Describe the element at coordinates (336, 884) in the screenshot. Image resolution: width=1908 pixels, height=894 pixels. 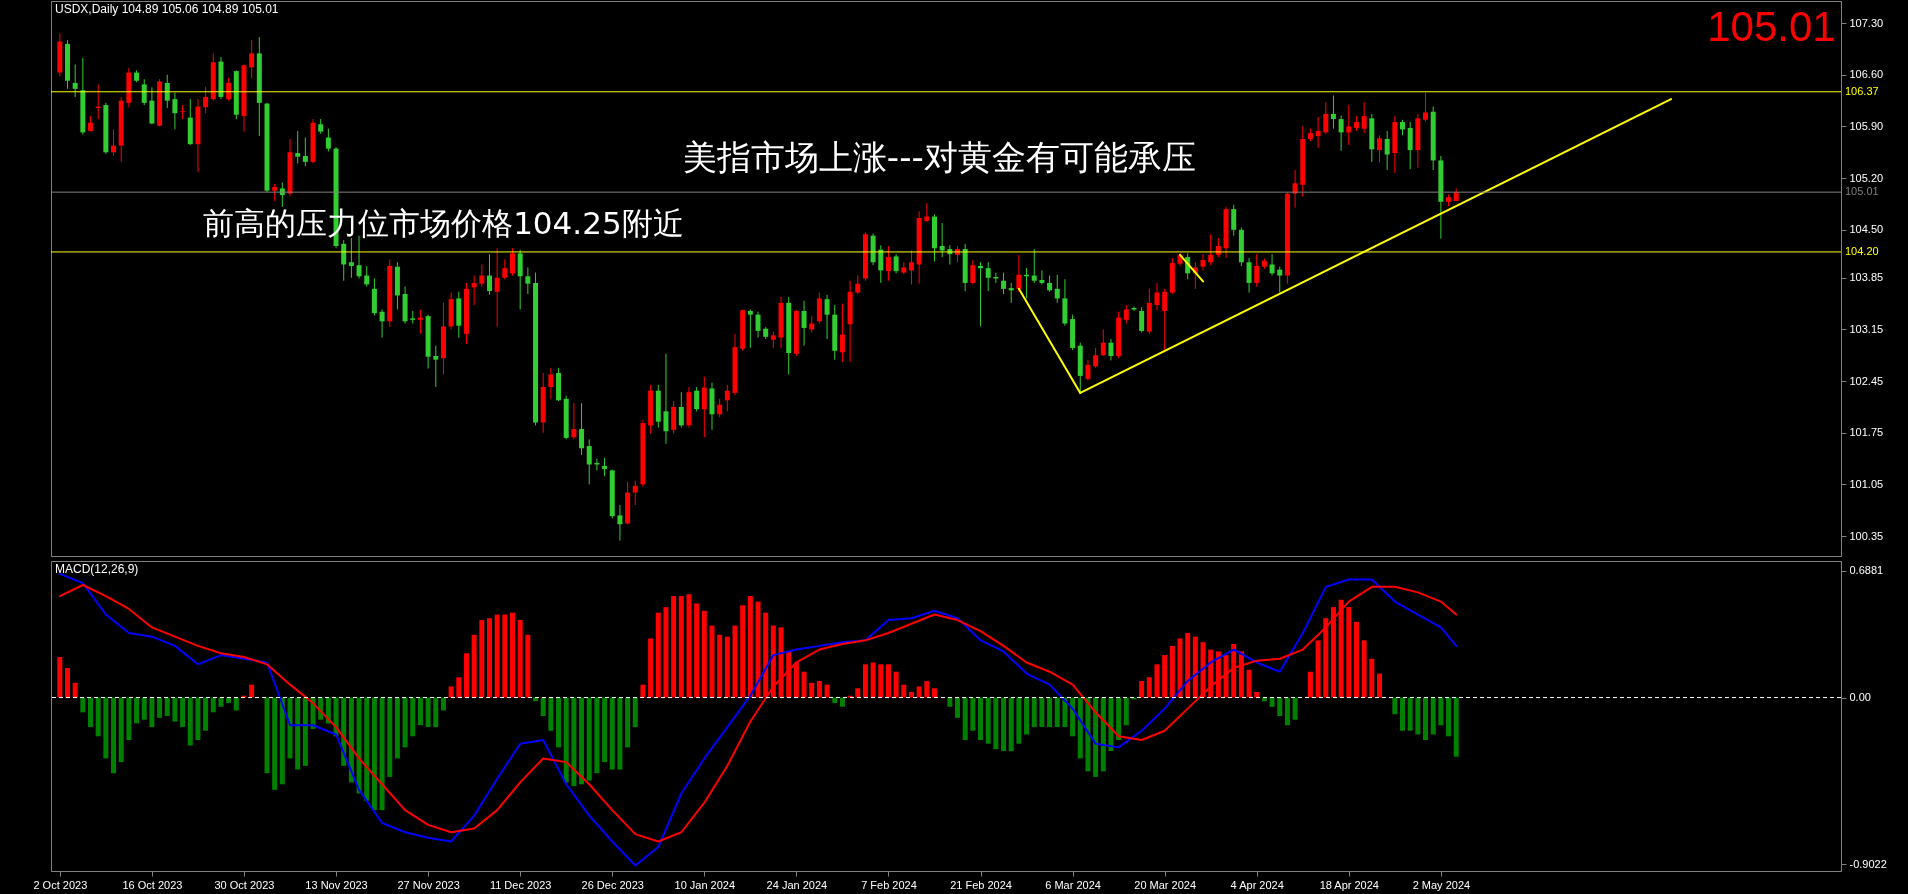
I see `x-tick-label: 13 Nov 2023` at that location.